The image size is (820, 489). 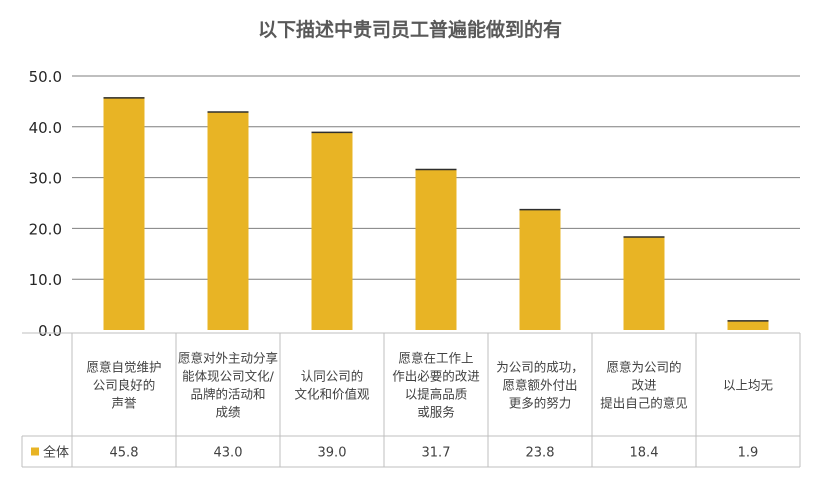 What do you see at coordinates (539, 385) in the screenshot?
I see `category-label: 愿意额外付出` at bounding box center [539, 385].